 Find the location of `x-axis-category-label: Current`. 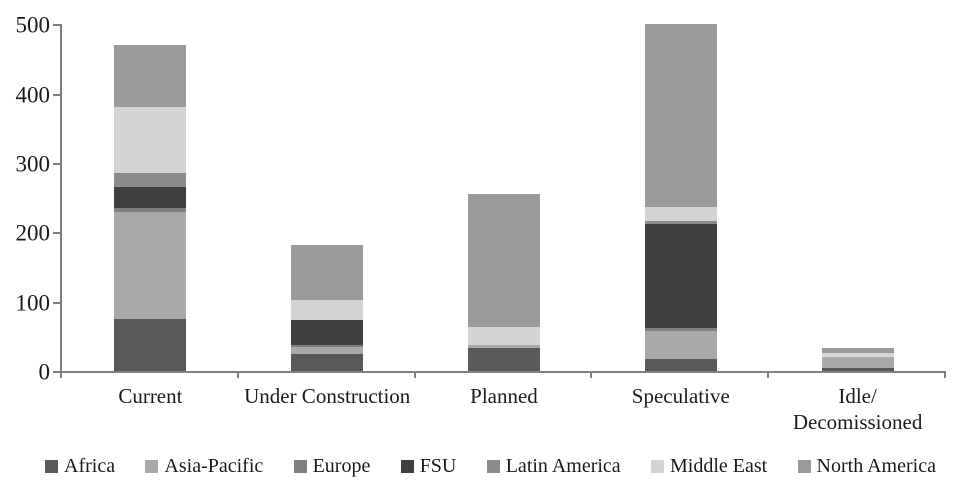

x-axis-category-label: Current is located at coordinates (150, 396).